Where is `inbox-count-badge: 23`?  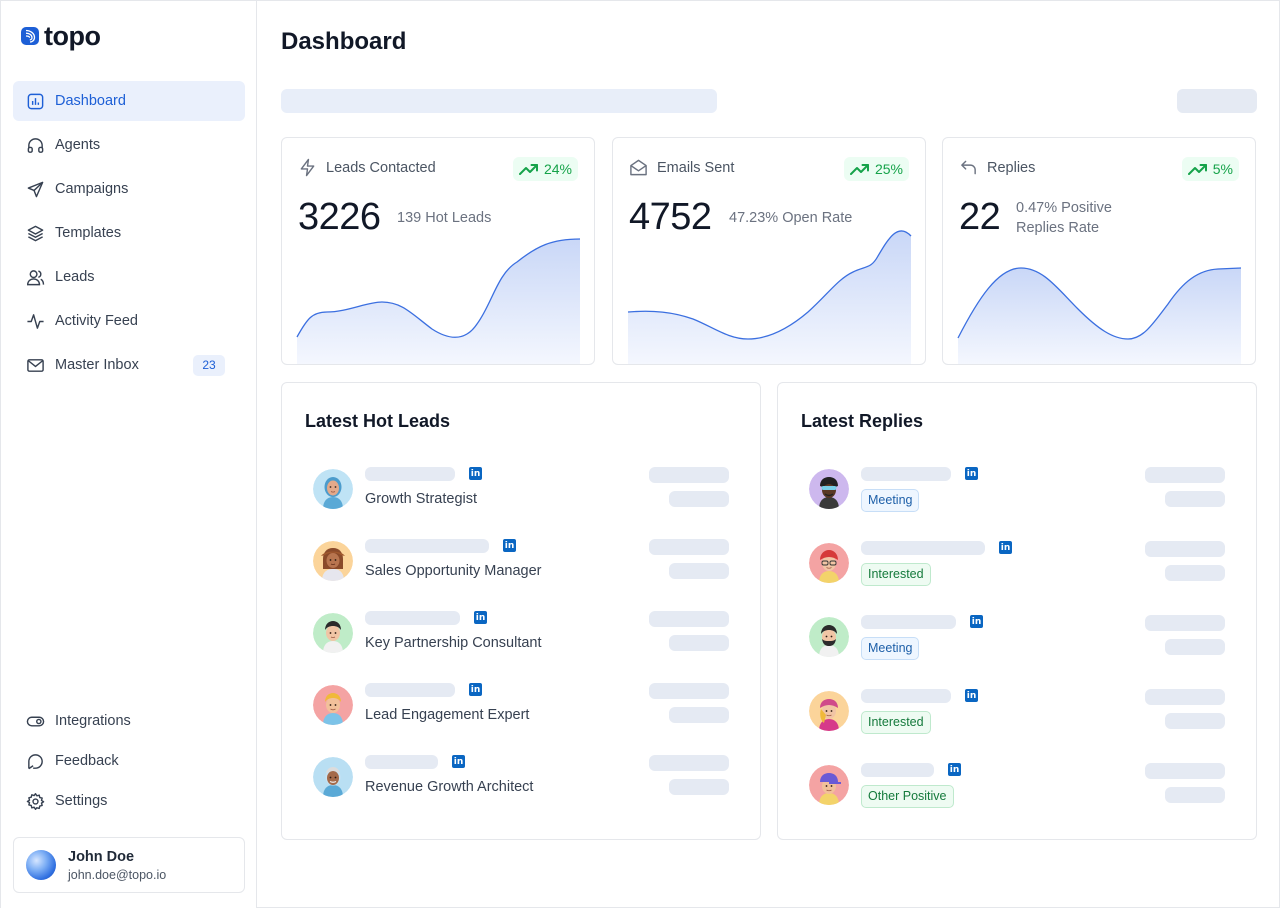
inbox-count-badge: 23 is located at coordinates (209, 365).